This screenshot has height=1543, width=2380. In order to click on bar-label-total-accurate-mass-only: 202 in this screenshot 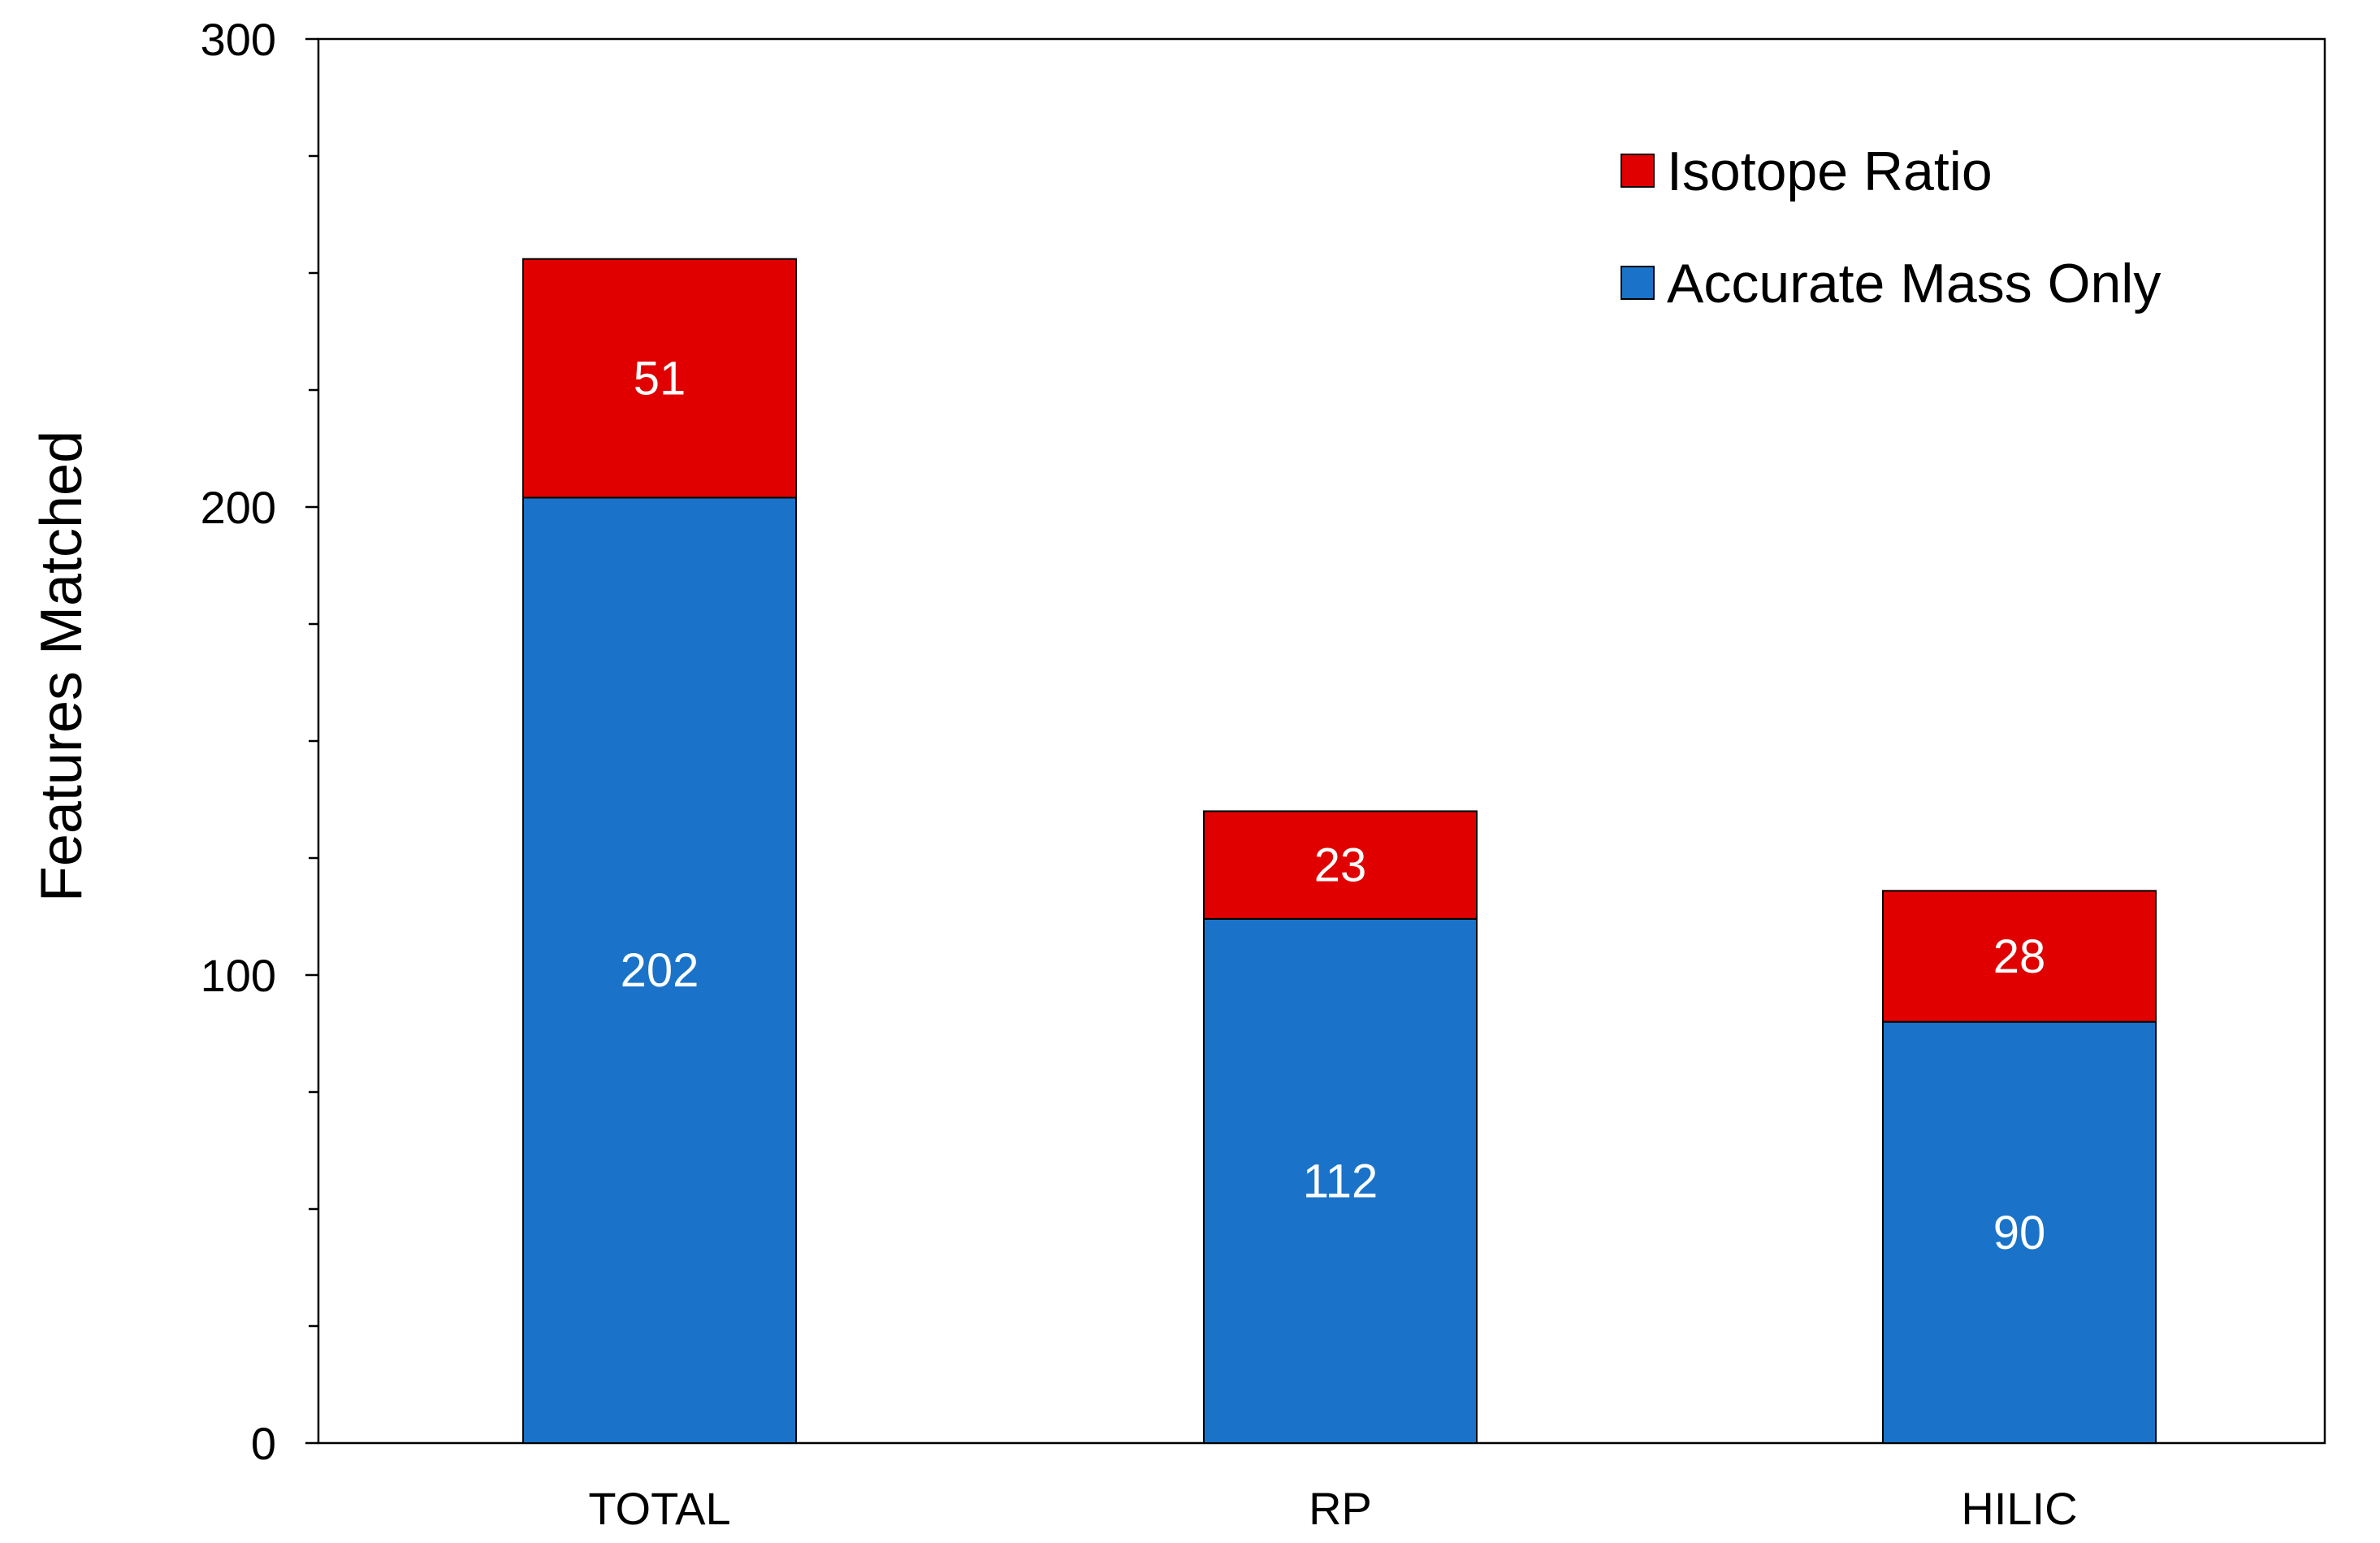, I will do `click(660, 970)`.